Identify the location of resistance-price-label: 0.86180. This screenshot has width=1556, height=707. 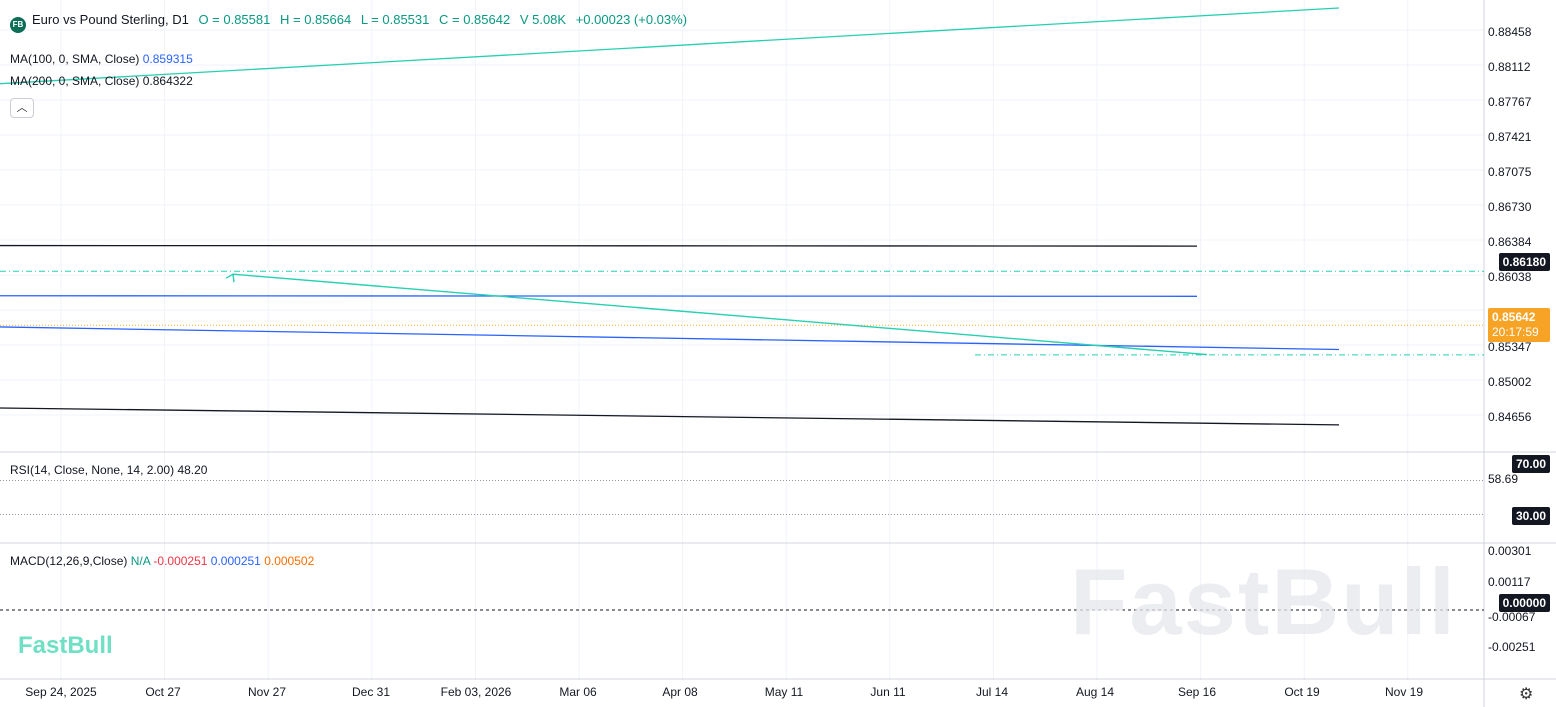
(1524, 262).